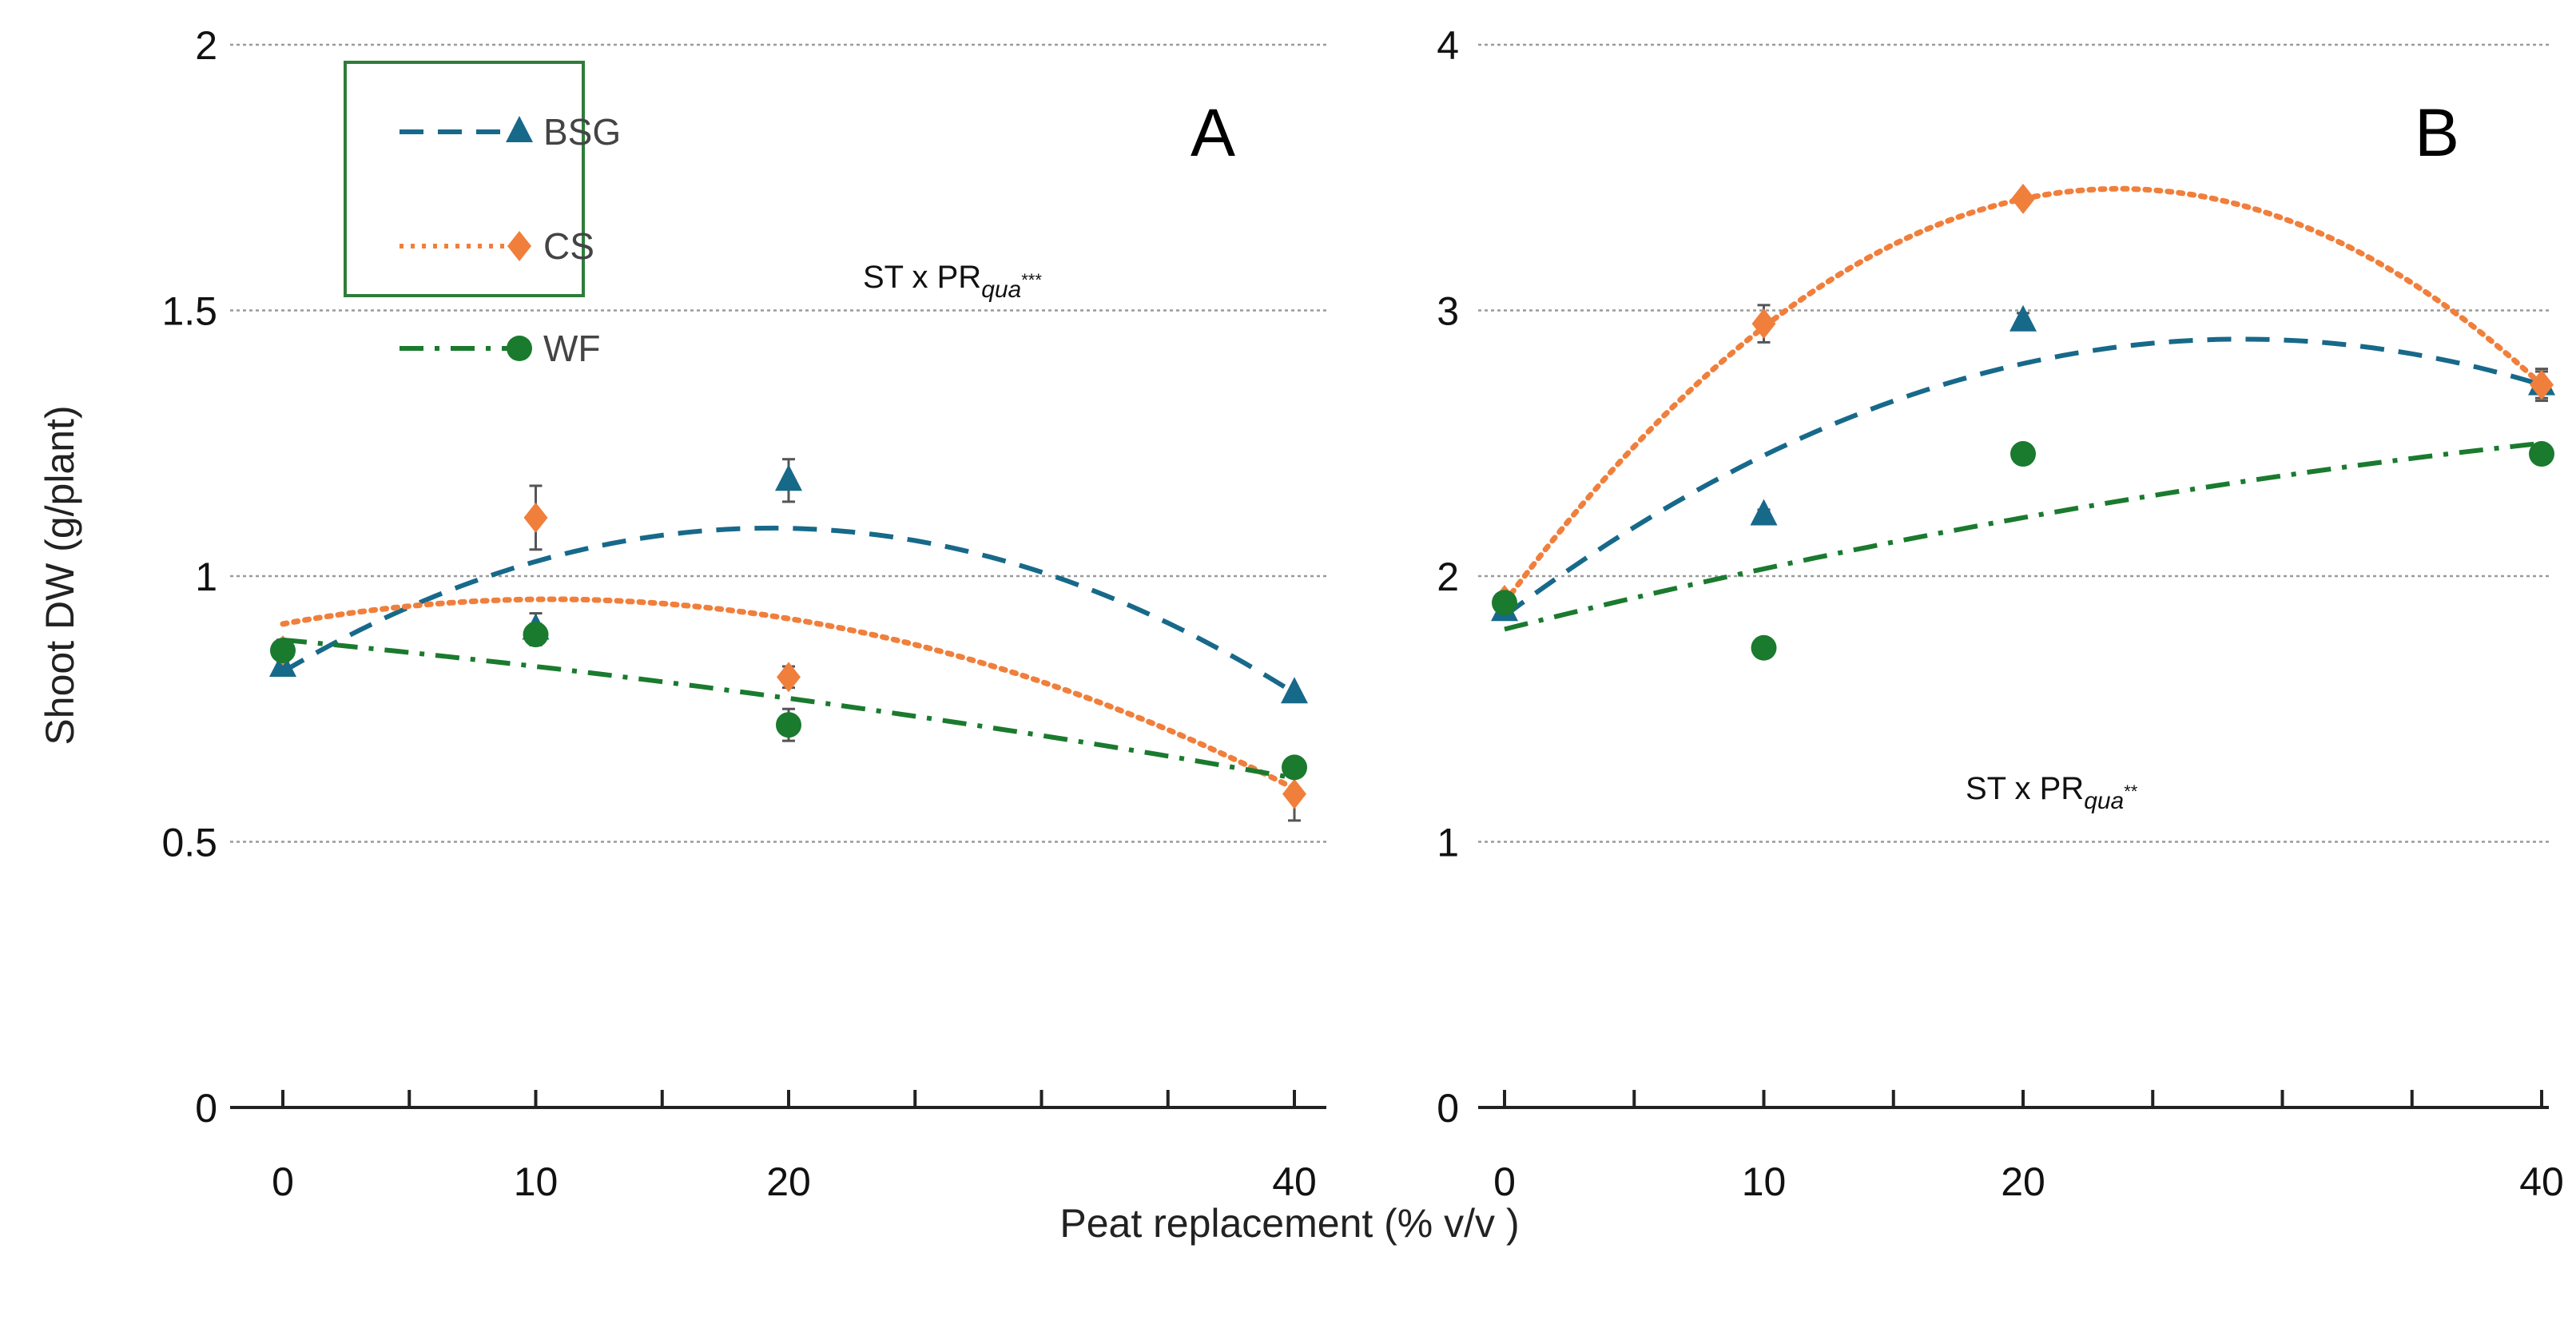 This screenshot has height=1328, width=2576. I want to click on legend-marker-wf, so click(519, 348).